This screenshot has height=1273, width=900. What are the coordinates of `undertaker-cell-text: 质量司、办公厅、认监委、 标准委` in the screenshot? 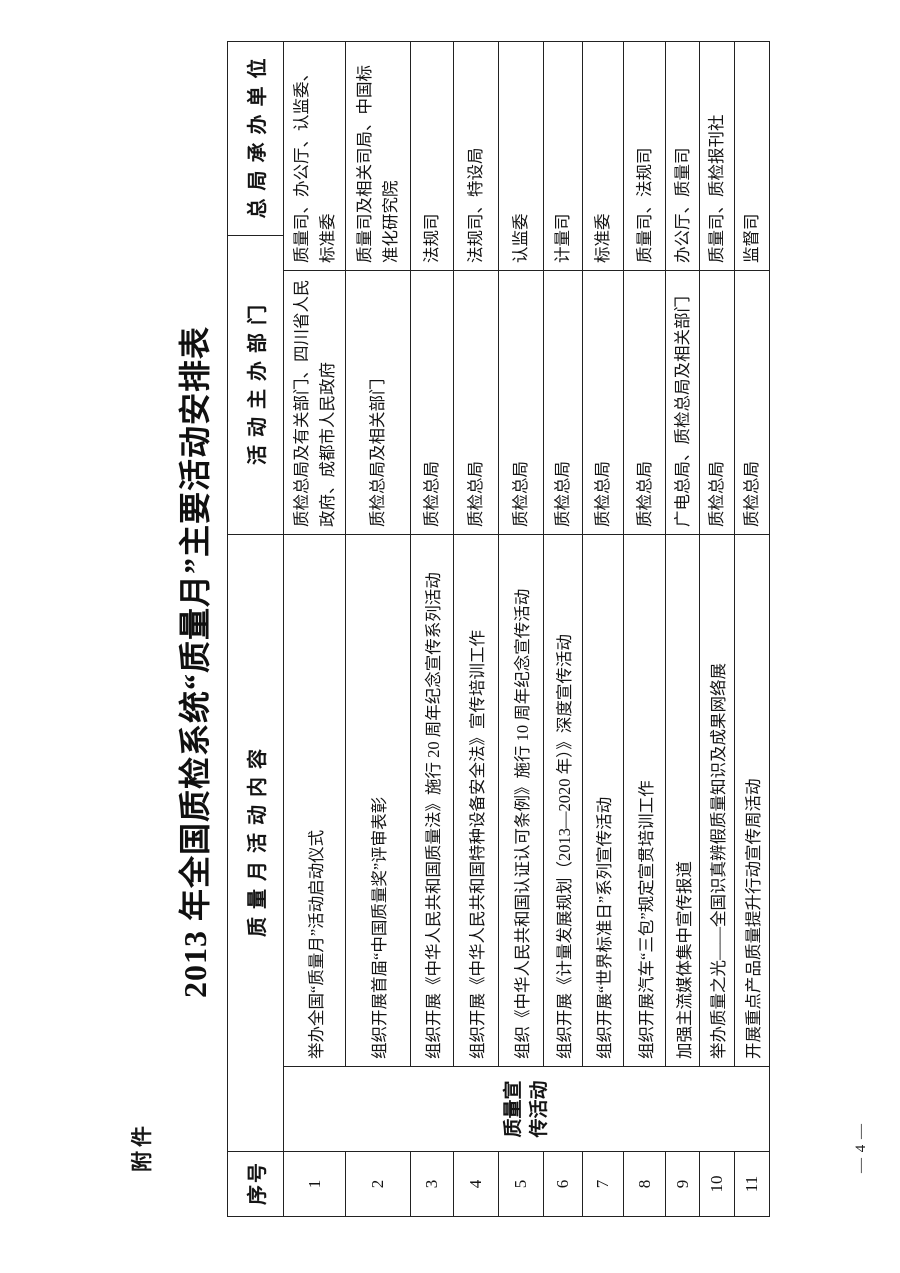 It's located at (314, 164).